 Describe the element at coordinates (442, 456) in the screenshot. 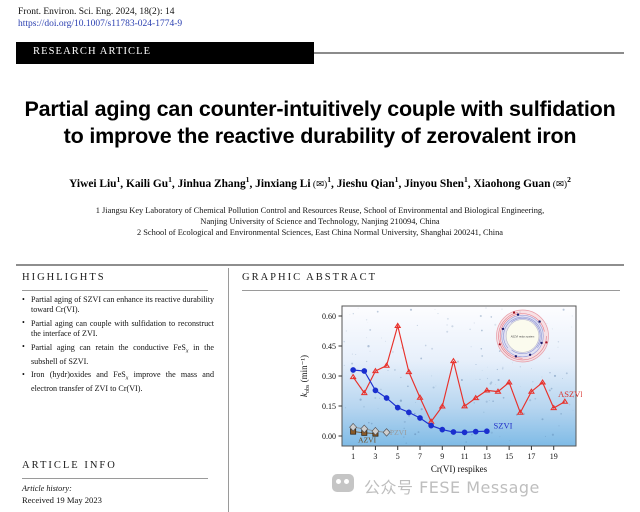

I see `x-tick-label: 9` at that location.